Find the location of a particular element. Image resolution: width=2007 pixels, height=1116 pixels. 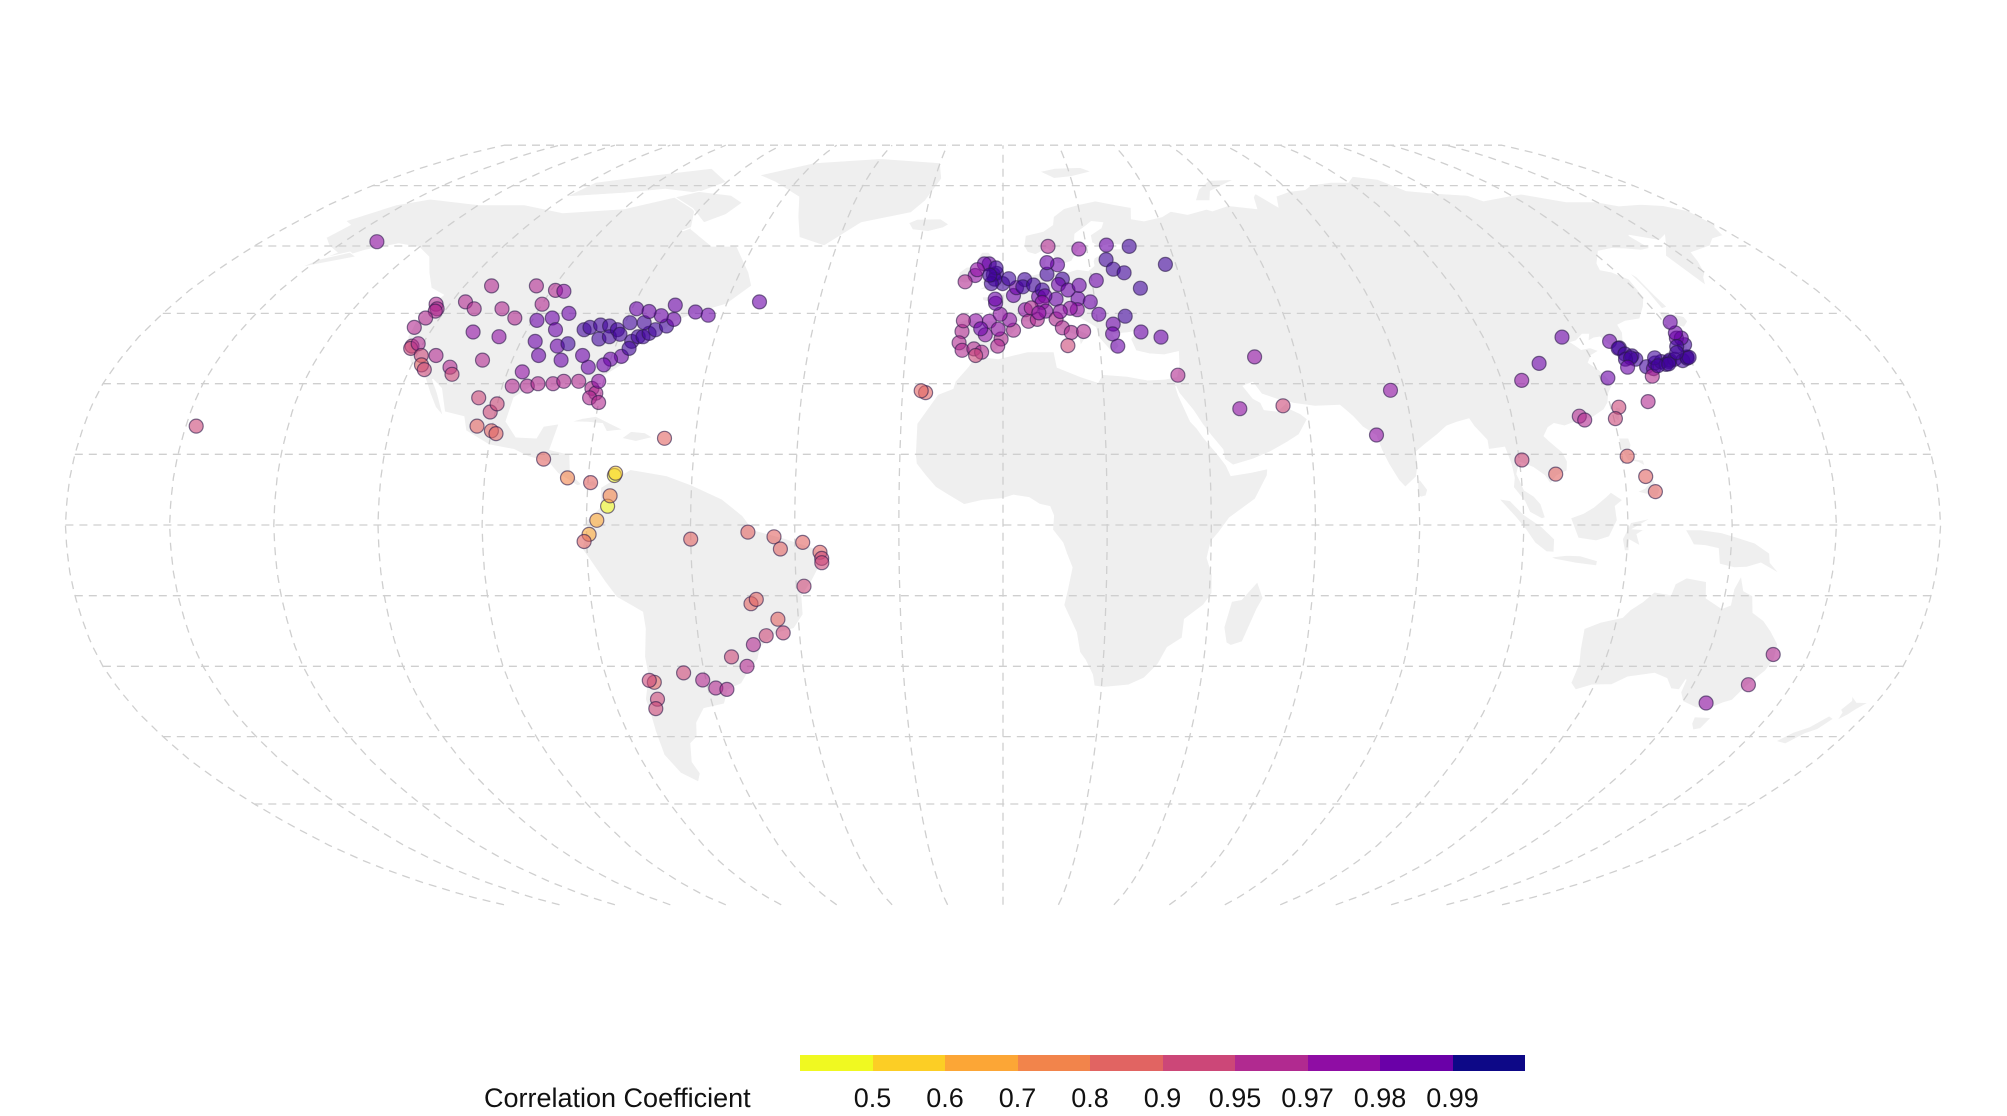

legend-tick-label: 0.95 is located at coordinates (1235, 1098).